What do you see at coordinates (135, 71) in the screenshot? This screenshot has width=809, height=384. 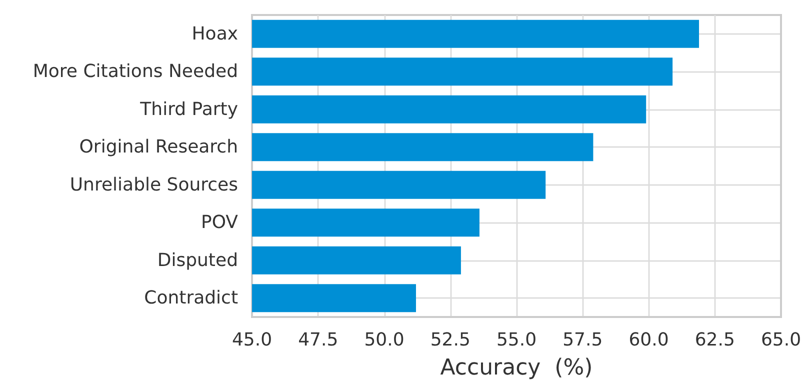 I see `y-tick-label: More Citations Needed` at bounding box center [135, 71].